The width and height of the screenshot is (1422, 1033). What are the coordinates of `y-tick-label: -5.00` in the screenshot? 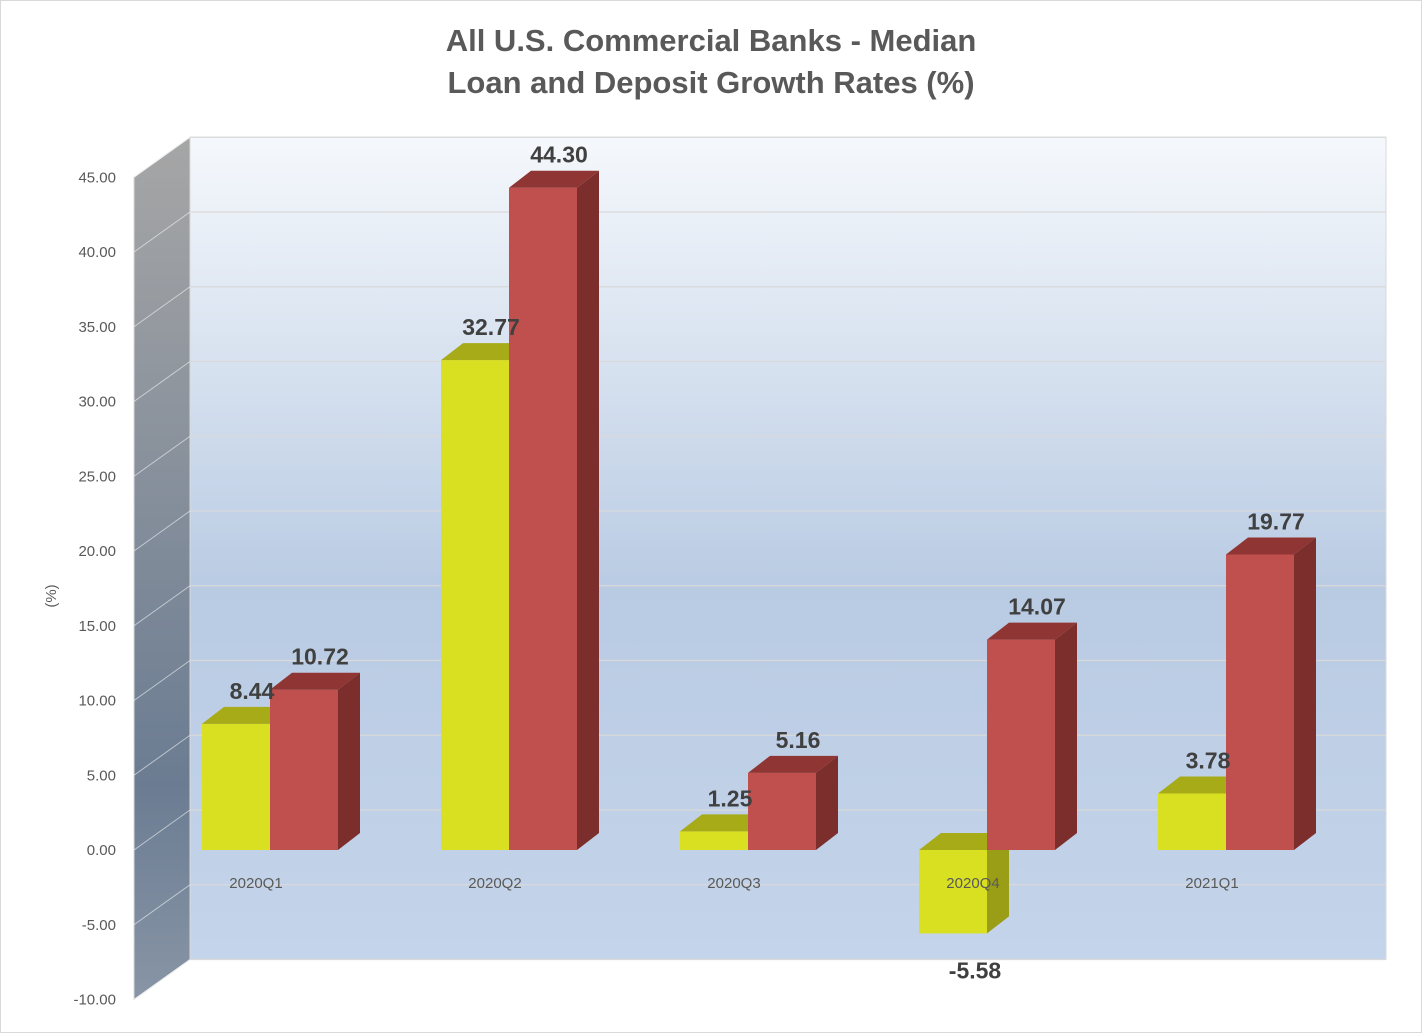 It's located at (99, 925).